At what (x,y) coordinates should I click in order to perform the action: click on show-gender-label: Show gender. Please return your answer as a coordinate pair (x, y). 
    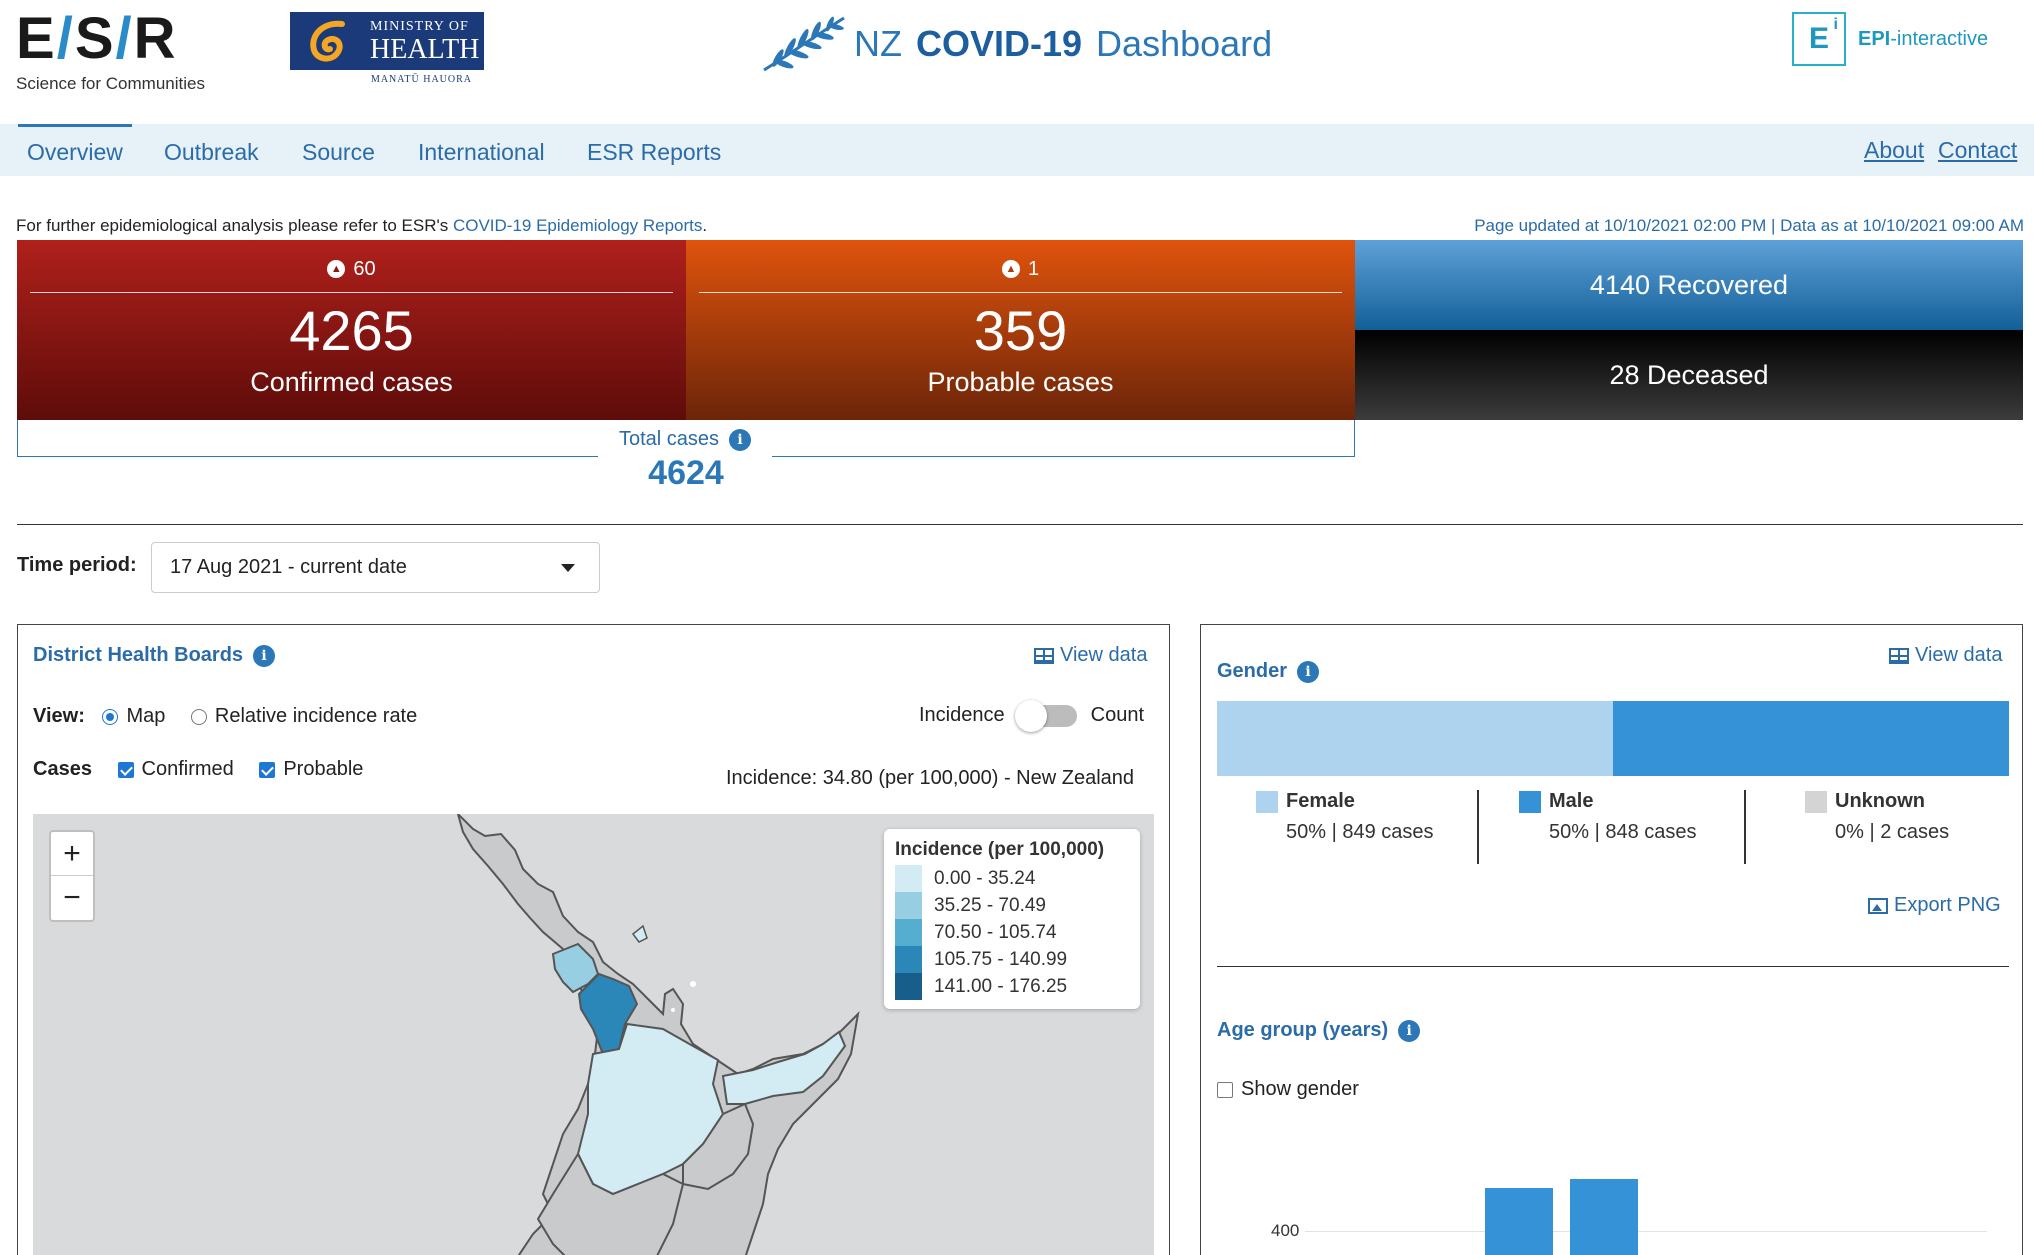
    Looking at the image, I should click on (1300, 1089).